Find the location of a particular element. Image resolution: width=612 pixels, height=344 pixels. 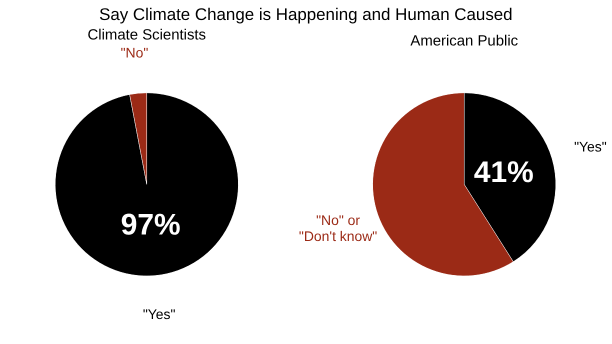

data-label: 41% is located at coordinates (504, 172).